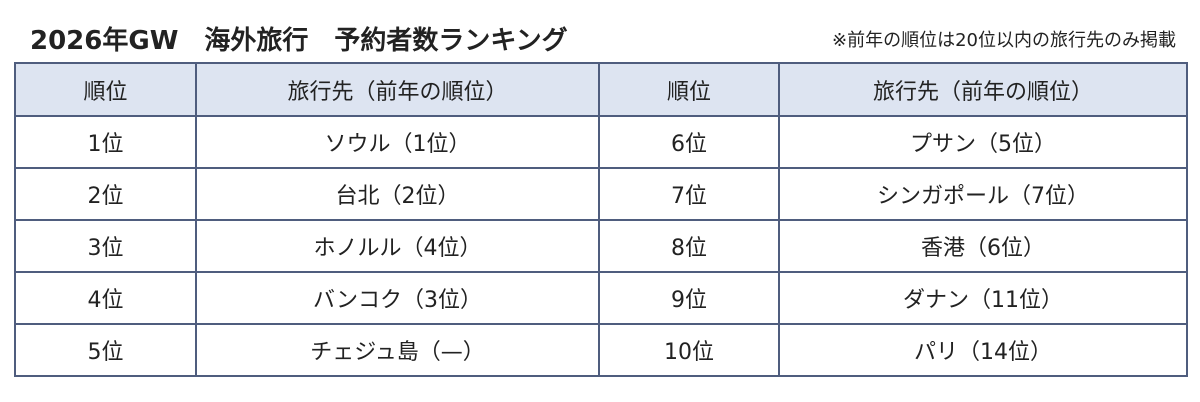  Describe the element at coordinates (105, 298) in the screenshot. I see `rank-cell: 4位` at that location.